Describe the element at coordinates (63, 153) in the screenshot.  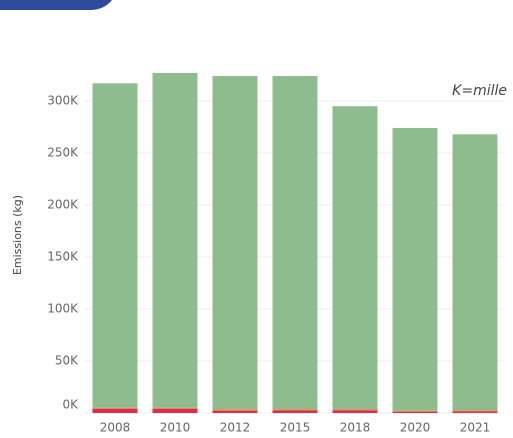
I see `y-tick-label: 250K` at that location.